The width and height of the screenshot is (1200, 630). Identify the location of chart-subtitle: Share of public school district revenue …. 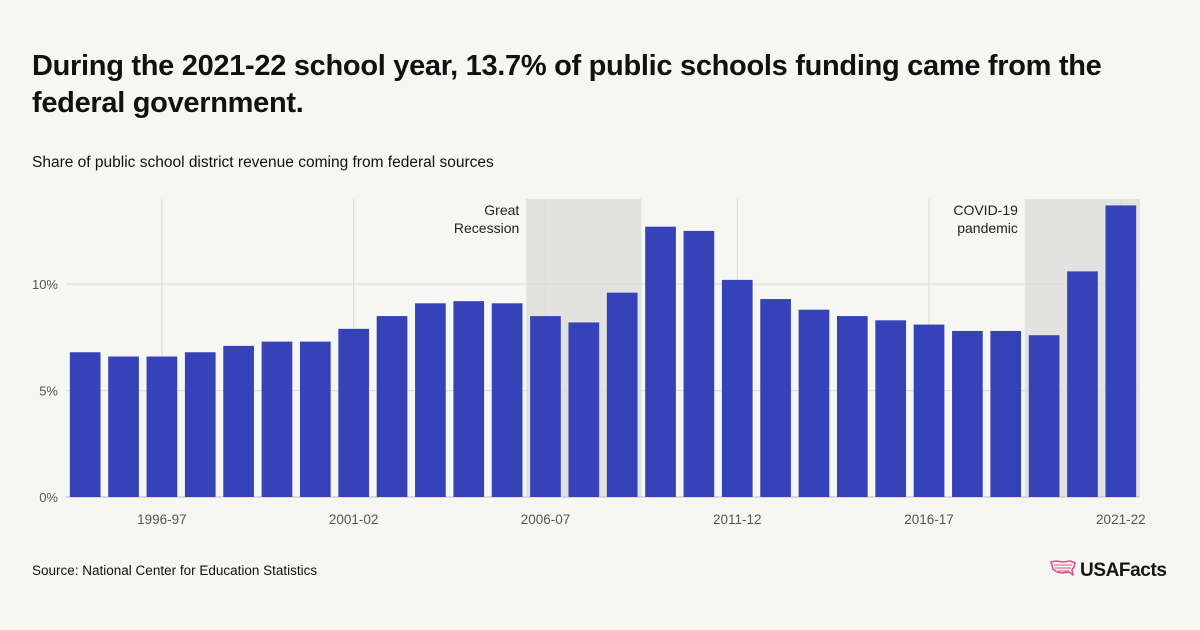
(263, 162).